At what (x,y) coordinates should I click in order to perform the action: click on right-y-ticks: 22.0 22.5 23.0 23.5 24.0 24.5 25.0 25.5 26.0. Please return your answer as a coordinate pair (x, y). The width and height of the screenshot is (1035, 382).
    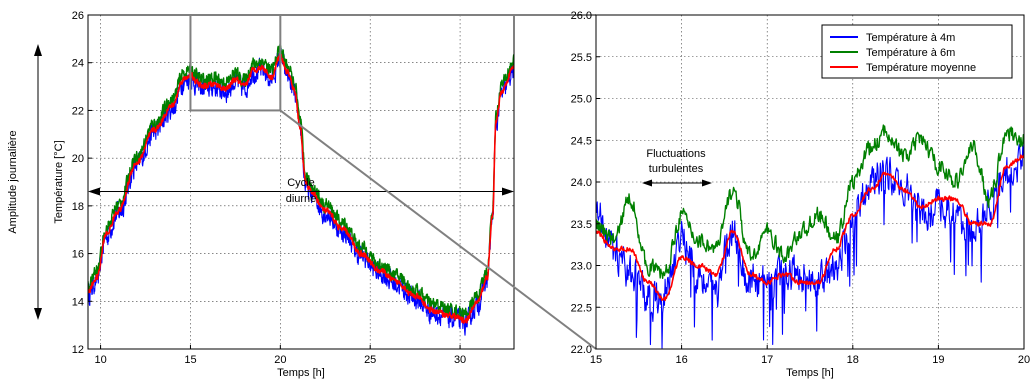
    Looking at the image, I should click on (585, 183).